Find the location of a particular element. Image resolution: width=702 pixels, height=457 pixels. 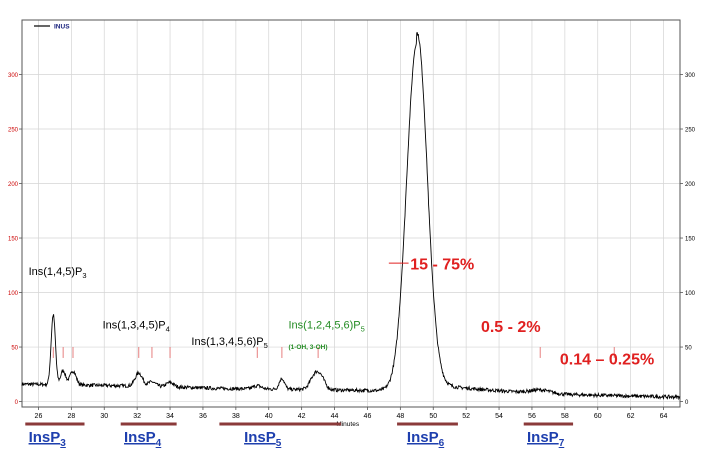

y-tick-label-right: 250 is located at coordinates (690, 131).